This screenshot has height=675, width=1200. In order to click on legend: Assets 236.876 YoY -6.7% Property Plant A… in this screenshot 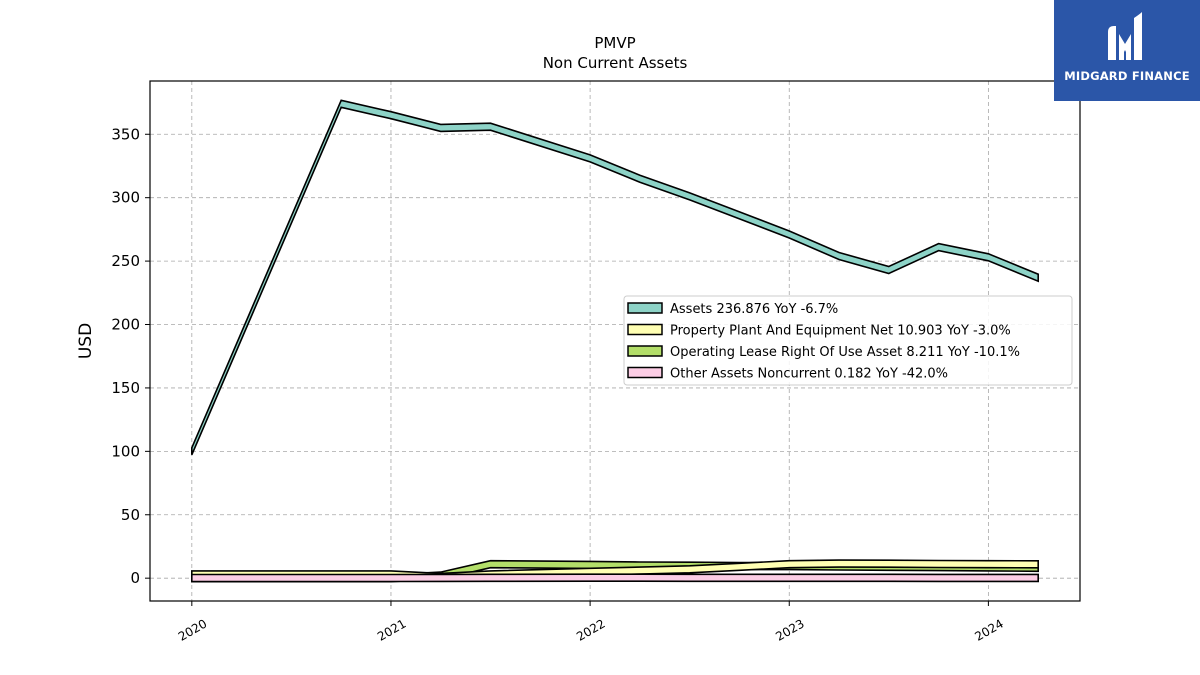, I will do `click(848, 340)`.